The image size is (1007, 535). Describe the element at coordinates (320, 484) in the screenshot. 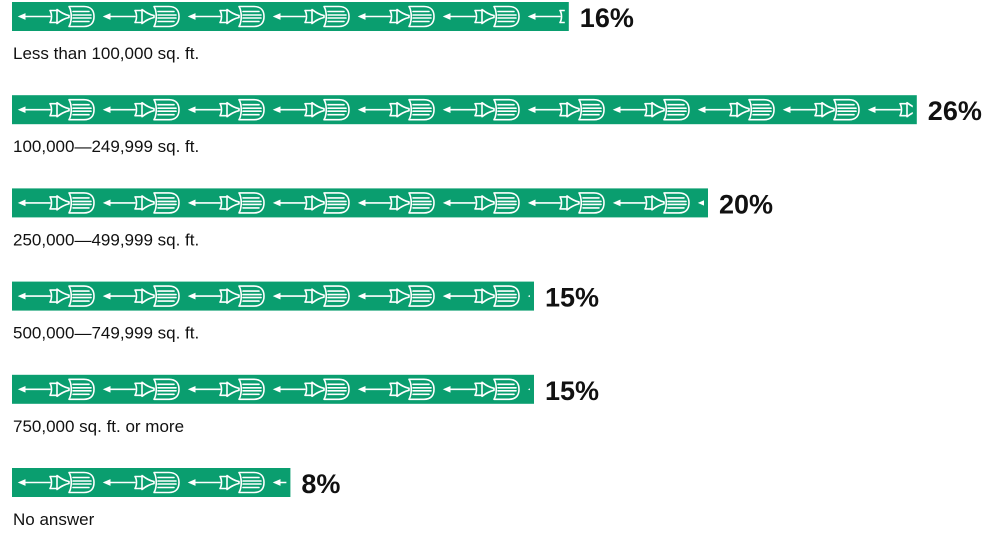

I see `value-label: 8%` at that location.